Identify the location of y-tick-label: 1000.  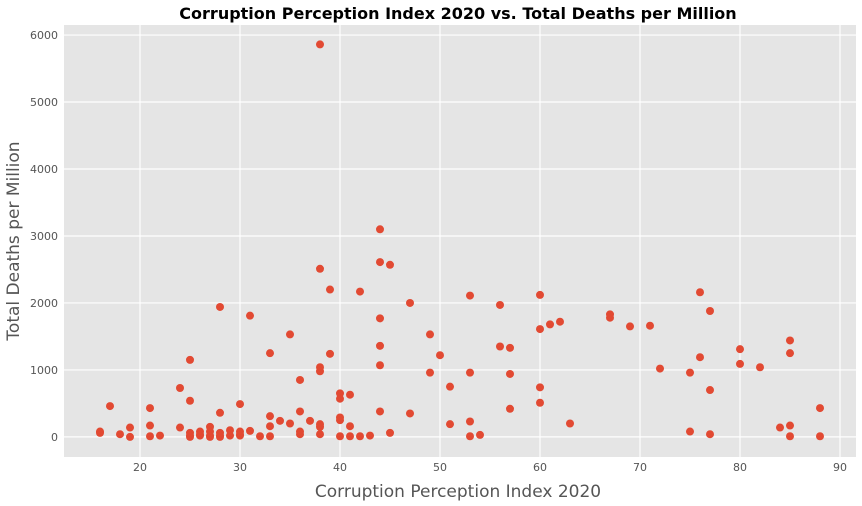
(44, 370).